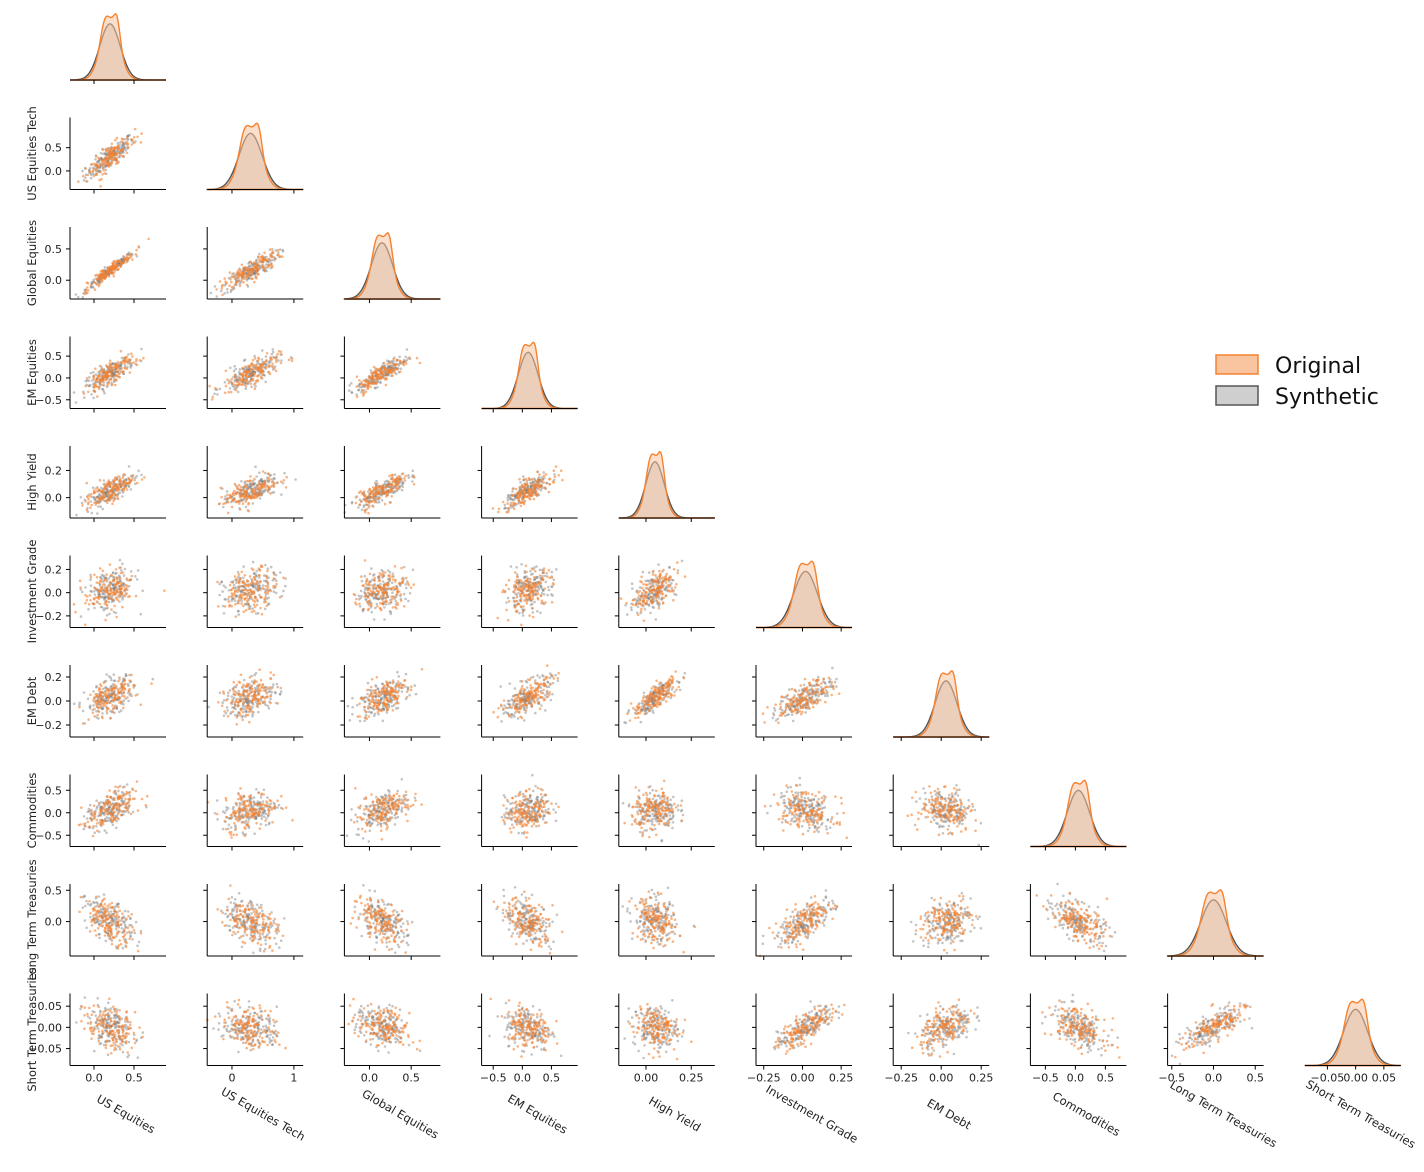  I want to click on panel-us-equities-tech-vs-us-equities-tech, so click(255, 158).